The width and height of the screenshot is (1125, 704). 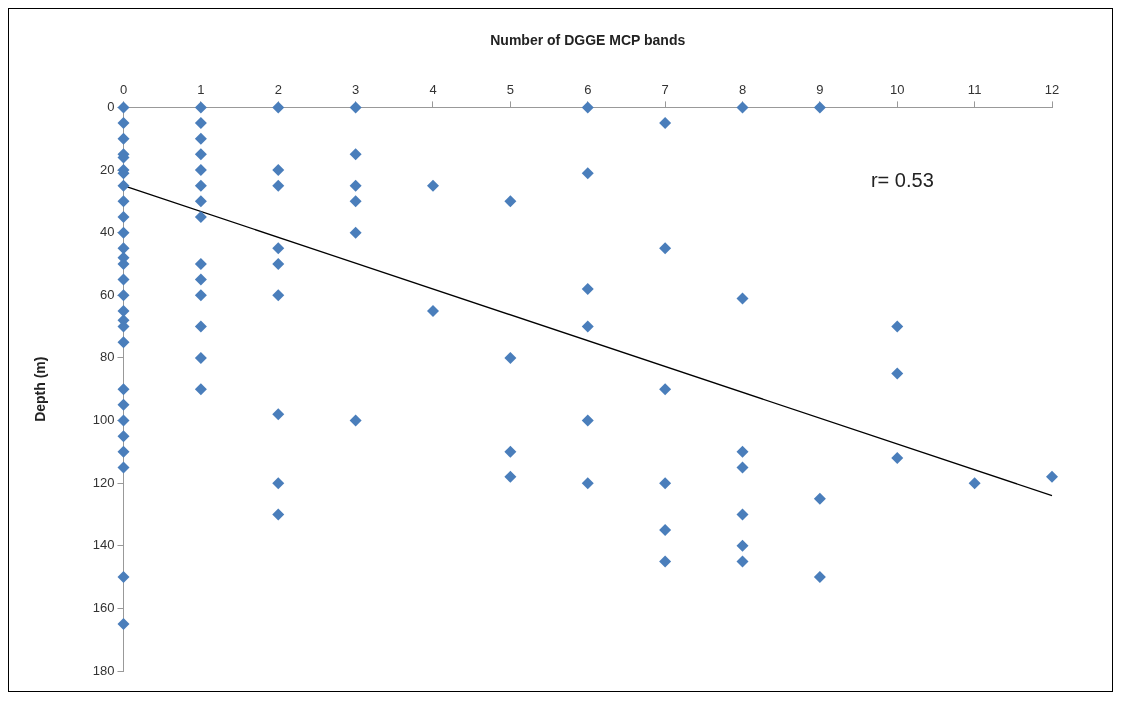 What do you see at coordinates (111, 106) in the screenshot?
I see `y-tick-label: 0` at bounding box center [111, 106].